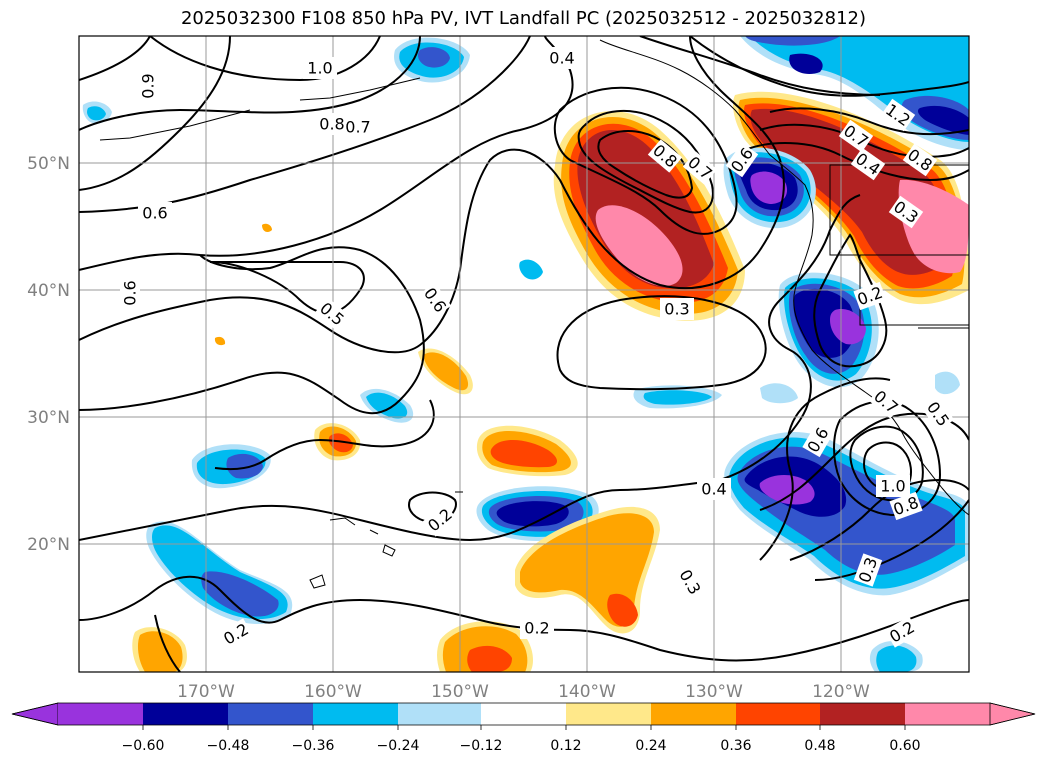 Image resolution: width=1047 pixels, height=765 pixels. Describe the element at coordinates (650, 746) in the screenshot. I see `colorbar-tick-label: 0.24` at that location.